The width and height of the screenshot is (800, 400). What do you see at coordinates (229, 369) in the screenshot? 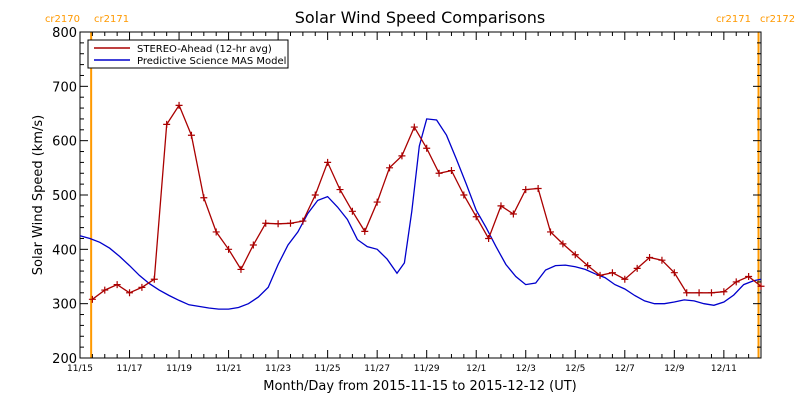
I see `x-tick-label: 11/21` at bounding box center [229, 369].